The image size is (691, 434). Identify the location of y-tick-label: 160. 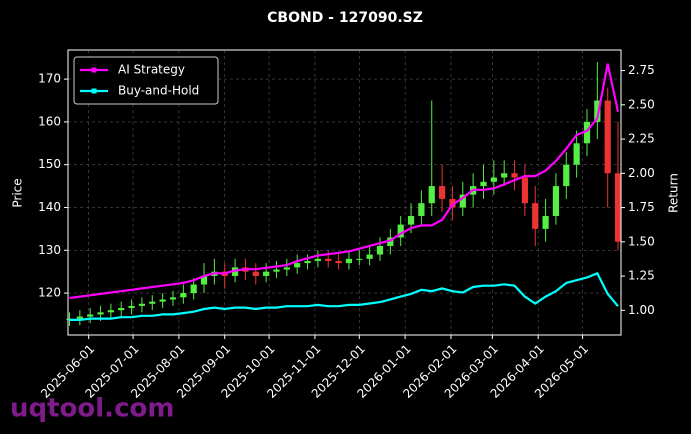
(49, 121).